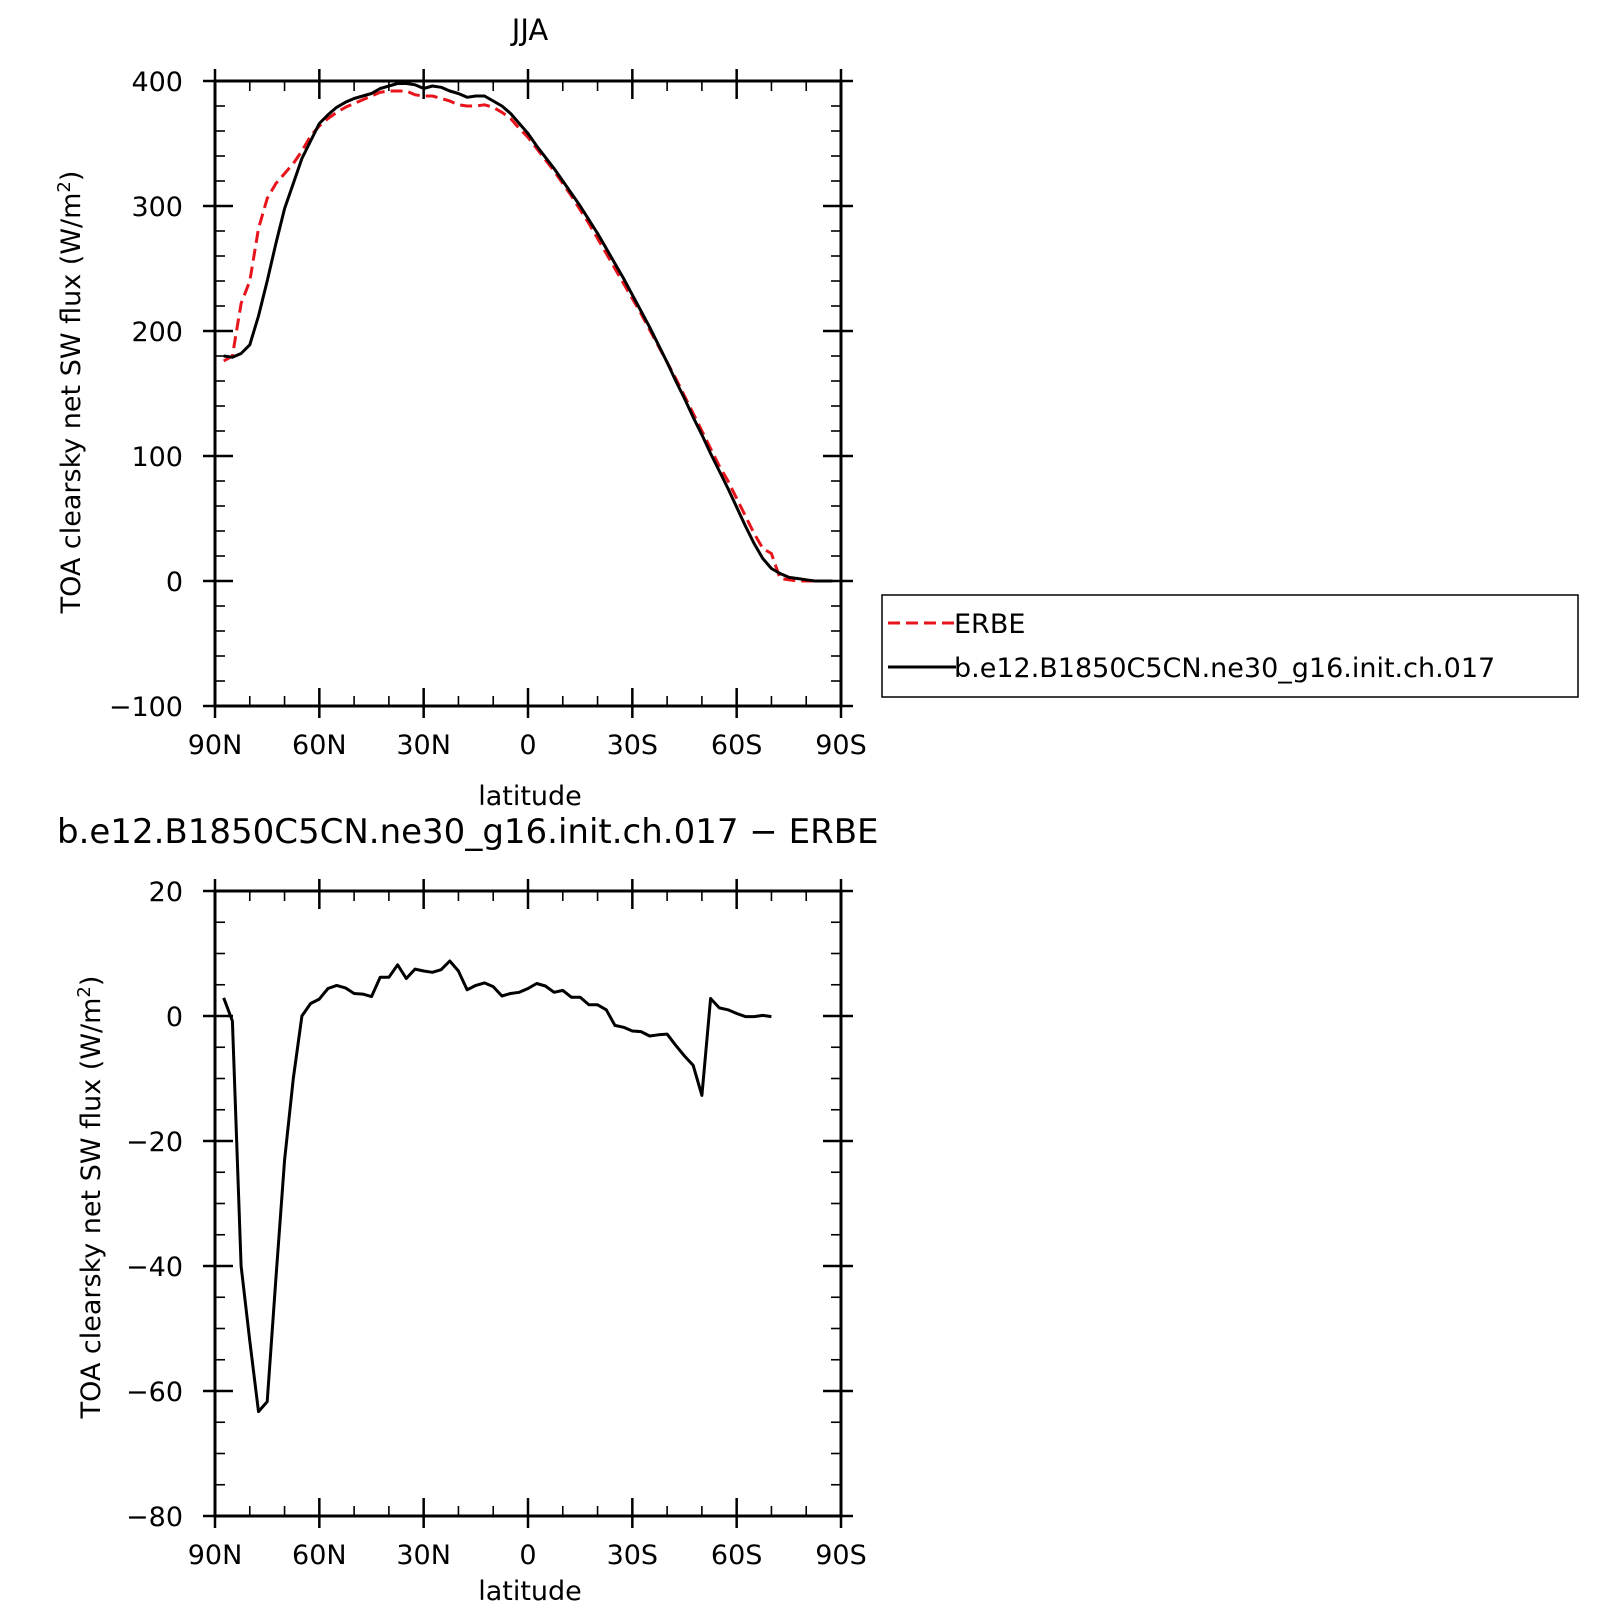 This screenshot has height=1608, width=1608. Describe the element at coordinates (841, 745) in the screenshot. I see `top-x-tick-label: 90S` at that location.